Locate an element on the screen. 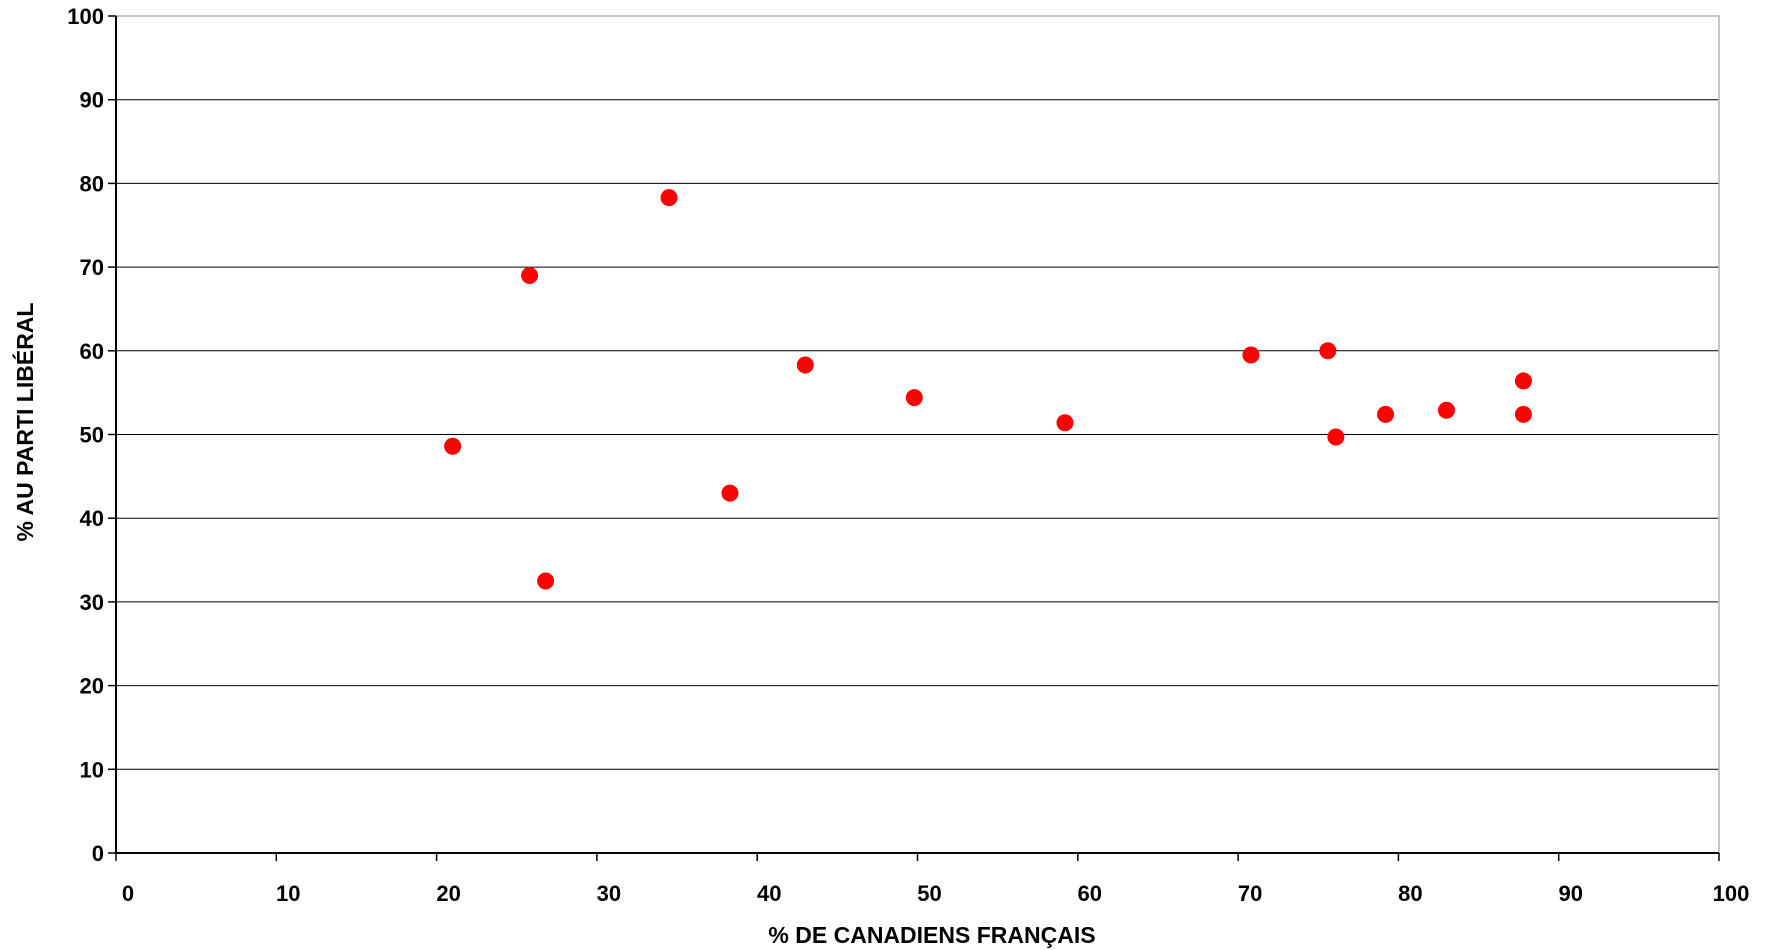  y-tick-label: 0 is located at coordinates (98, 853).